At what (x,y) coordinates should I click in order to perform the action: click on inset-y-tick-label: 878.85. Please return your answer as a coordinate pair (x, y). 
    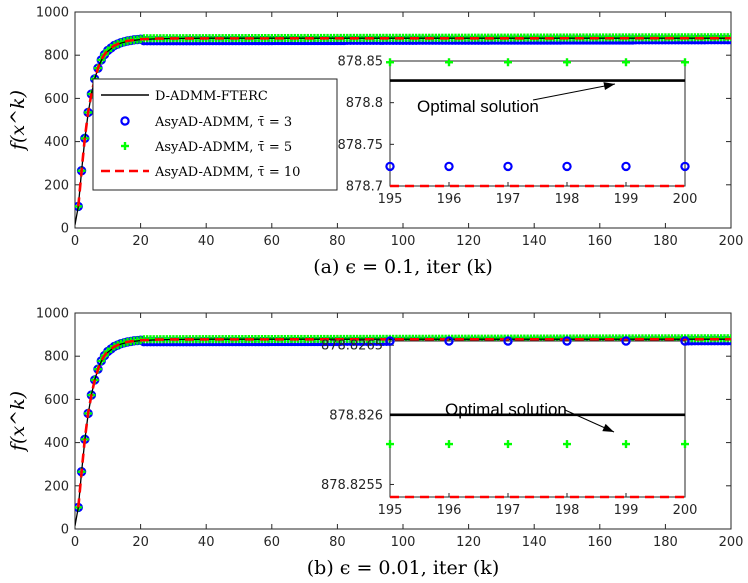
    Looking at the image, I should click on (361, 62).